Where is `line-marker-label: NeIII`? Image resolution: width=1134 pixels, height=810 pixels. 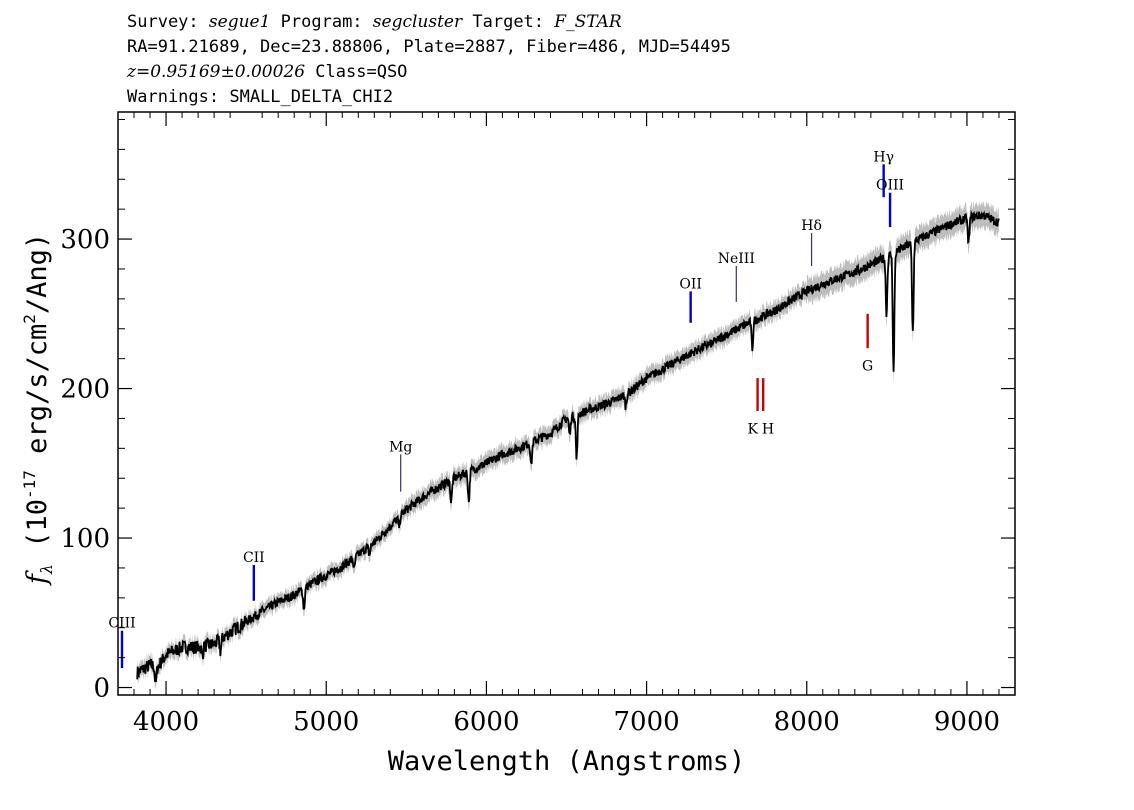
line-marker-label: NeIII is located at coordinates (736, 259).